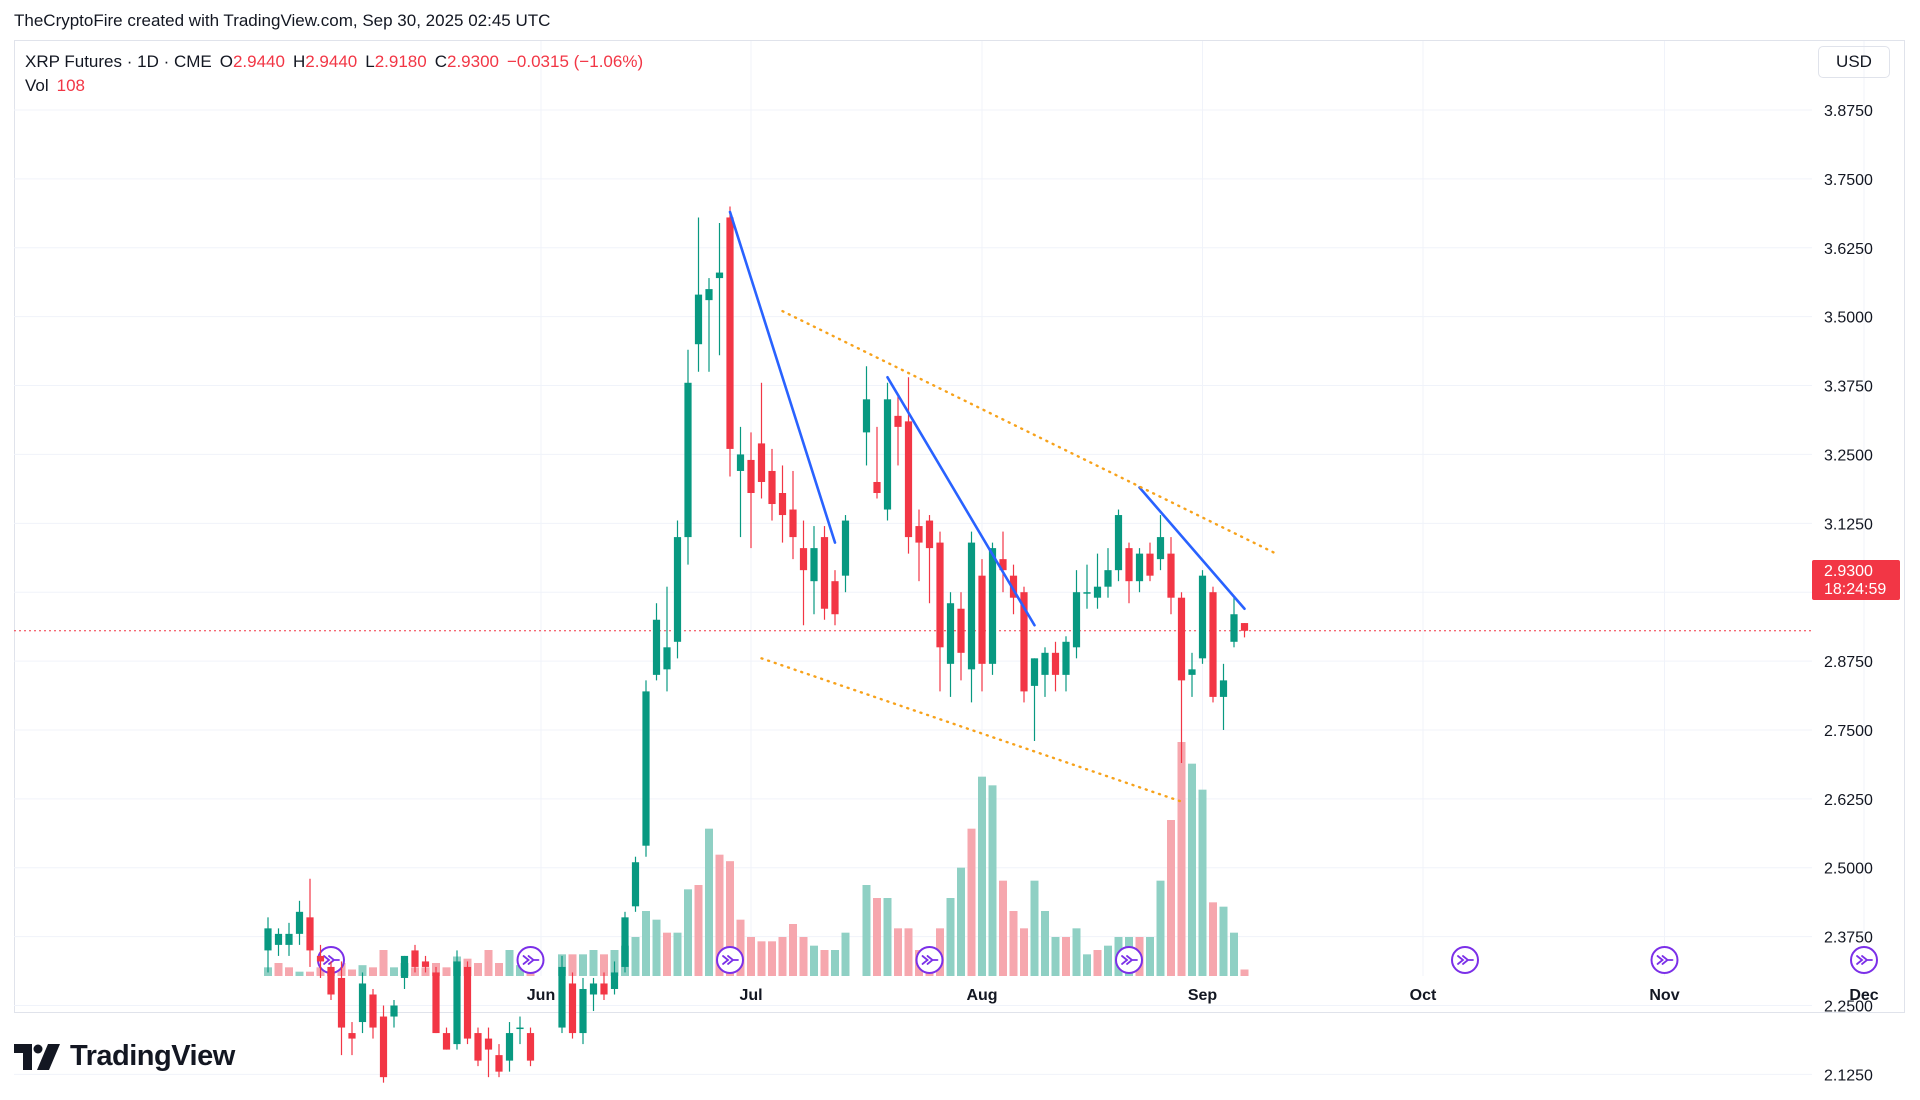 This screenshot has height=1100, width=1920. I want to click on close-label: C, so click(440, 61).